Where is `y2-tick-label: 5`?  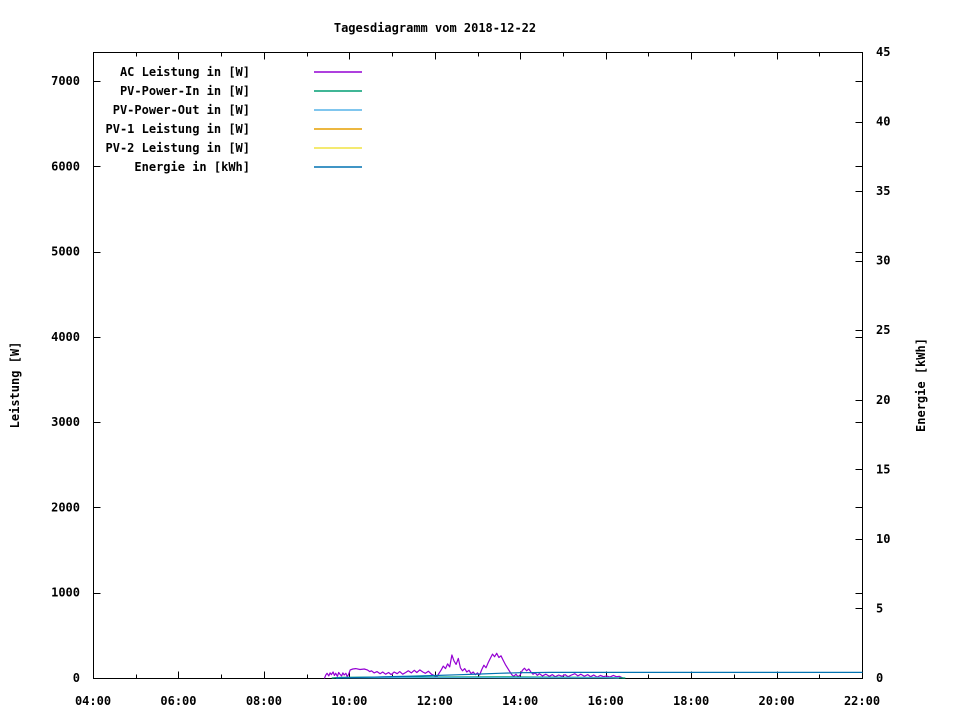
y2-tick-label: 5 is located at coordinates (879, 608).